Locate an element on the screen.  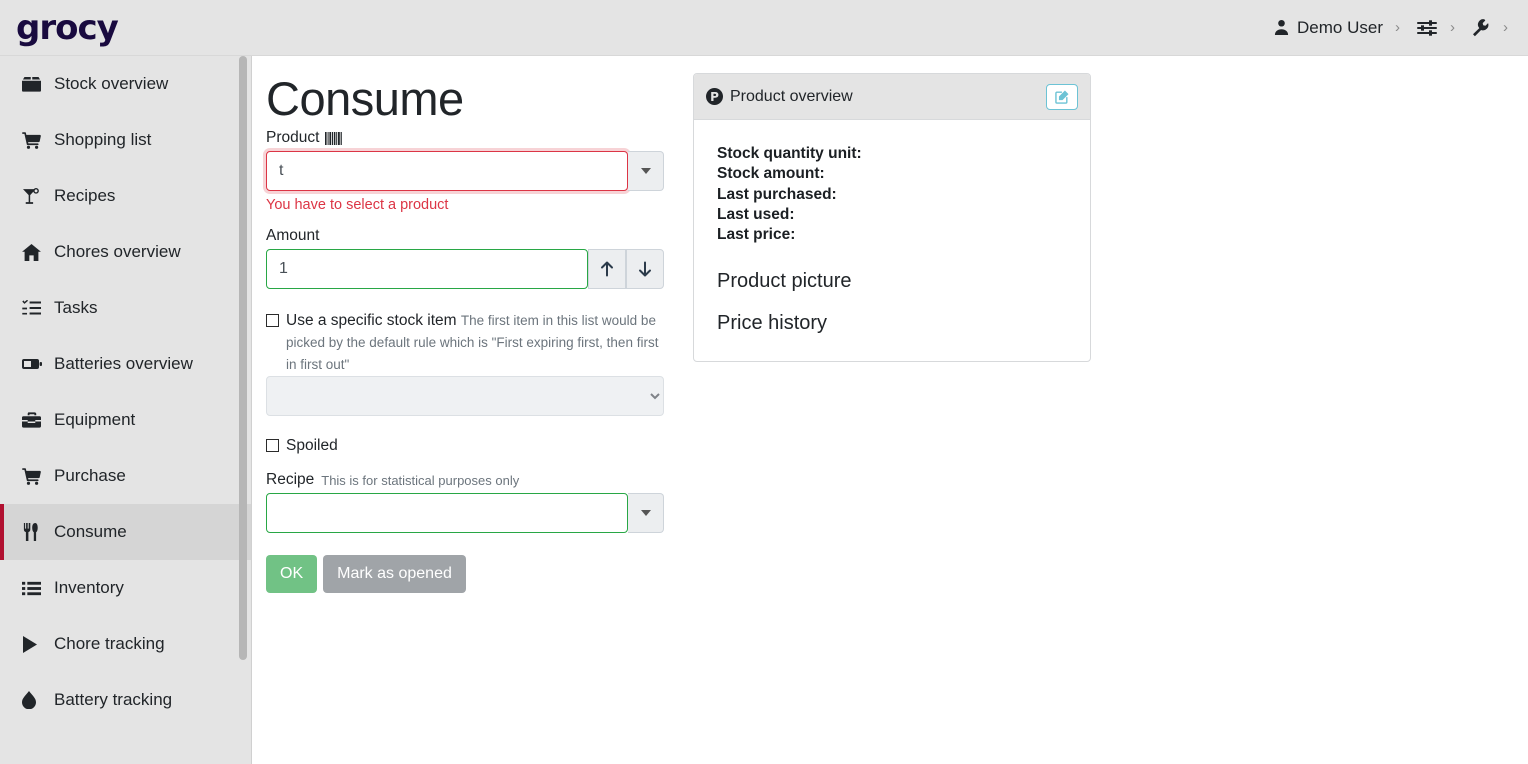
header-settings-menu is located at coordinates (1427, 28).